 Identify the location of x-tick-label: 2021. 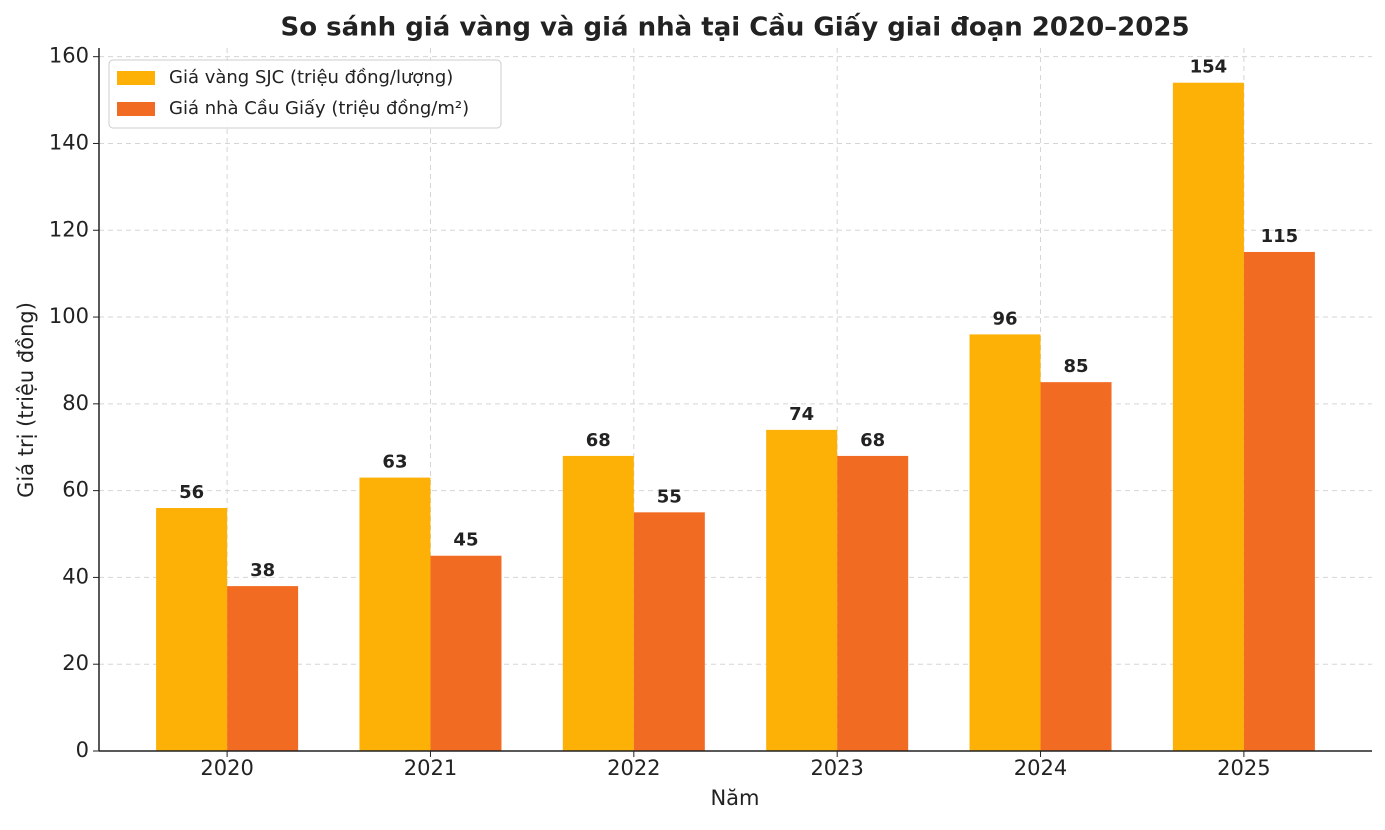
(430, 768).